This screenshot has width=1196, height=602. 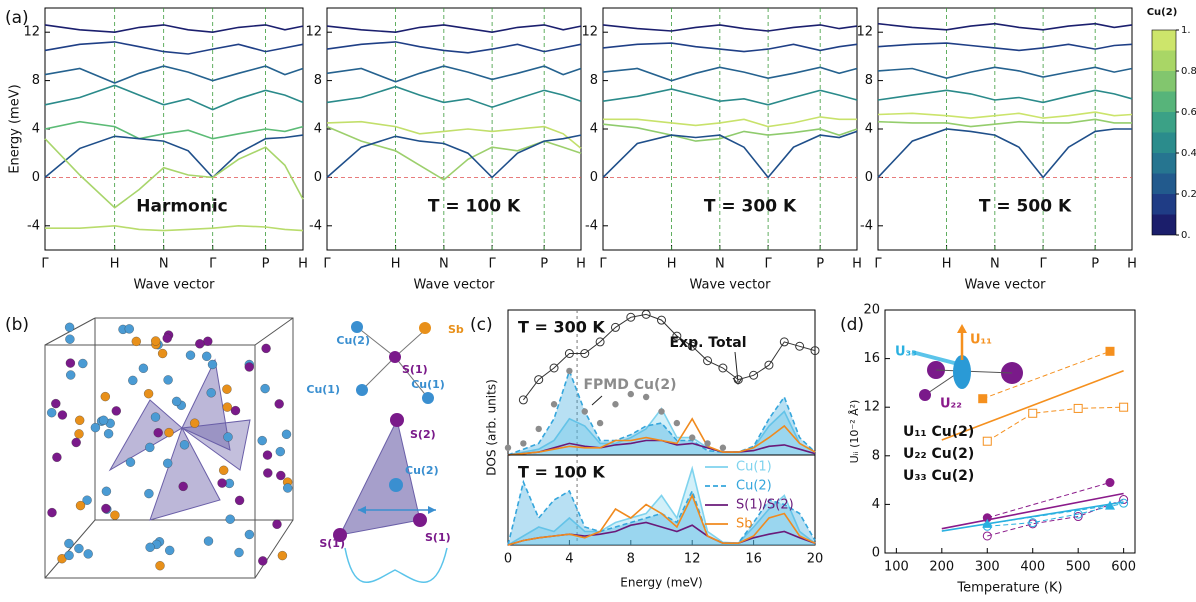 What do you see at coordinates (1188, 153) in the screenshot?
I see `colorbar-tick-label: 0.4` at bounding box center [1188, 153].